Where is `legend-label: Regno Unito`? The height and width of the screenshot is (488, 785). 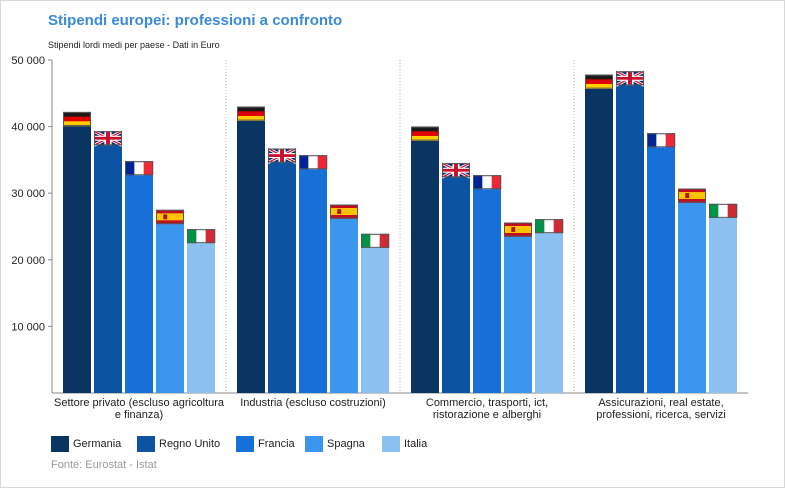
legend-label: Regno Unito is located at coordinates (190, 444).